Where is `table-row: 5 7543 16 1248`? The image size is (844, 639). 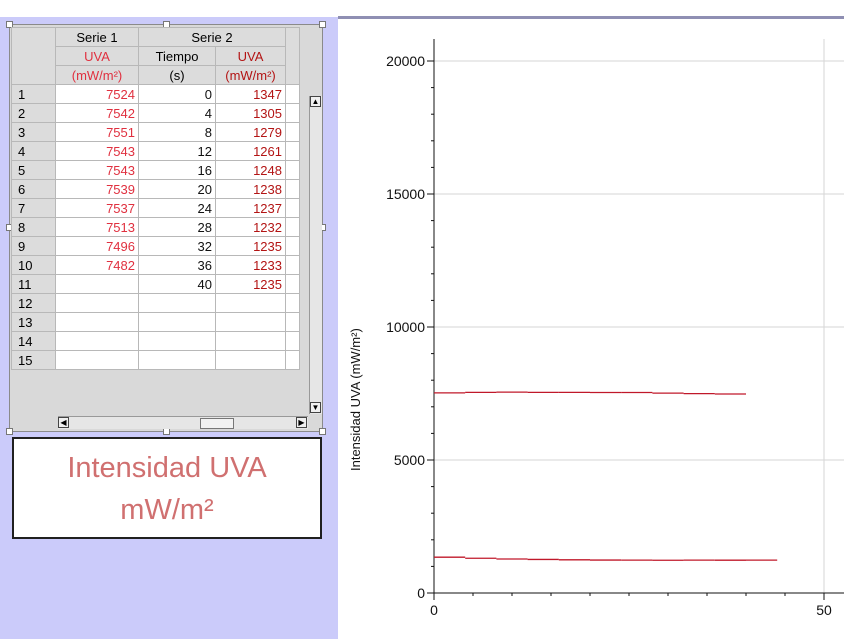
table-row: 5 7543 16 1248 is located at coordinates (155, 170).